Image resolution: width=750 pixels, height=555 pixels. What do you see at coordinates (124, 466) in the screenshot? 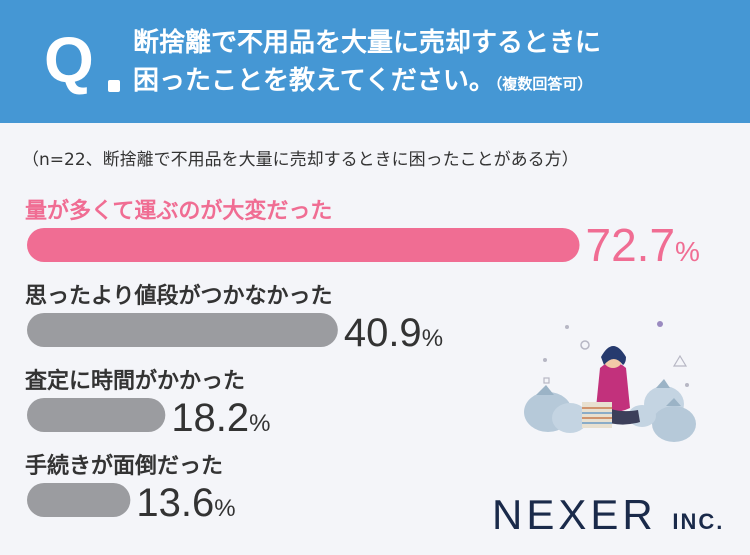
I see `category-label: 手続きが面倒だった` at bounding box center [124, 466].